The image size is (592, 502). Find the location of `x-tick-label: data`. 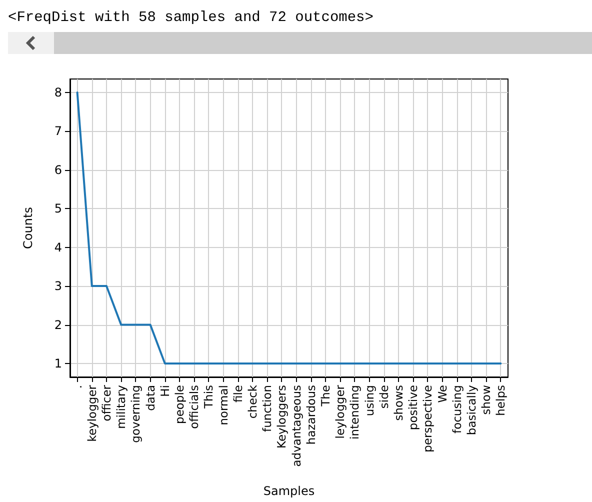

x-tick-label: data is located at coordinates (150, 398).